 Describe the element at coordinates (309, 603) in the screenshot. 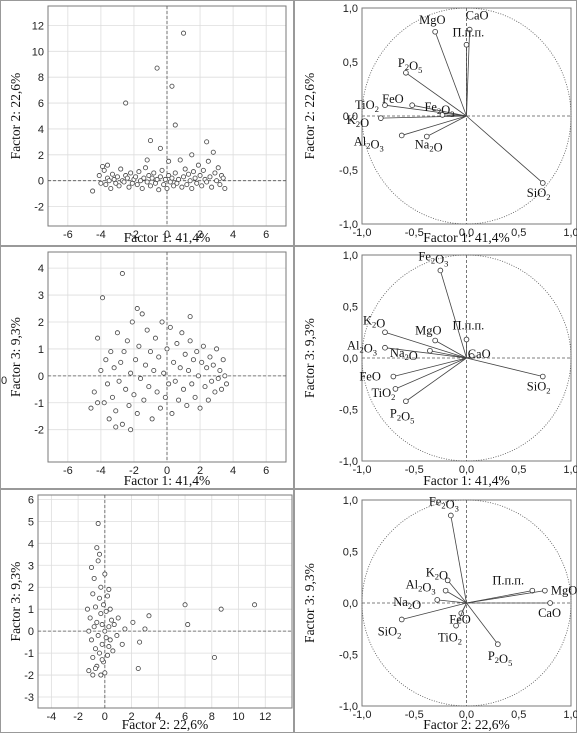

I see `y-axis-label: Factor 3: 9,3%` at that location.